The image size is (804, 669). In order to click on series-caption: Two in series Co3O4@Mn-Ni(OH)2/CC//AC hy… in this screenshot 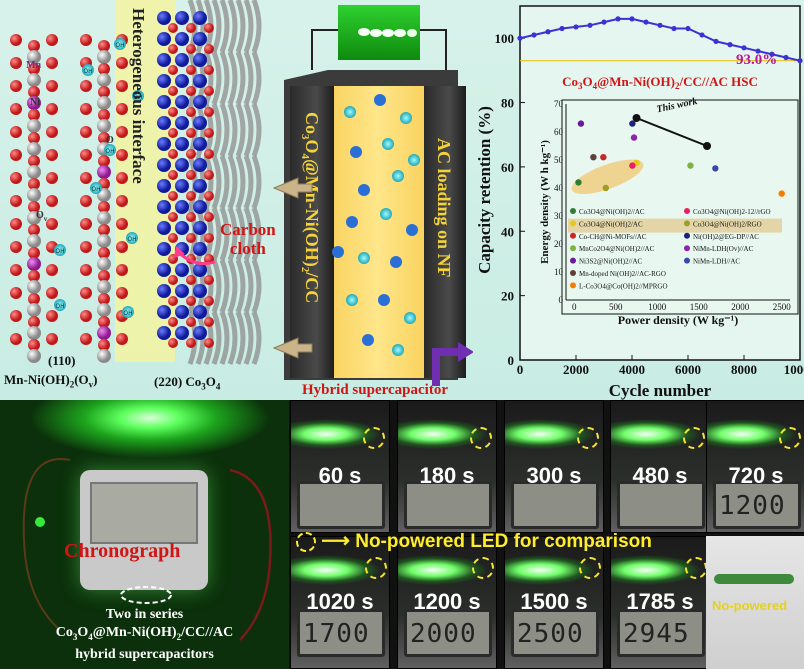, I will do `click(144, 634)`.